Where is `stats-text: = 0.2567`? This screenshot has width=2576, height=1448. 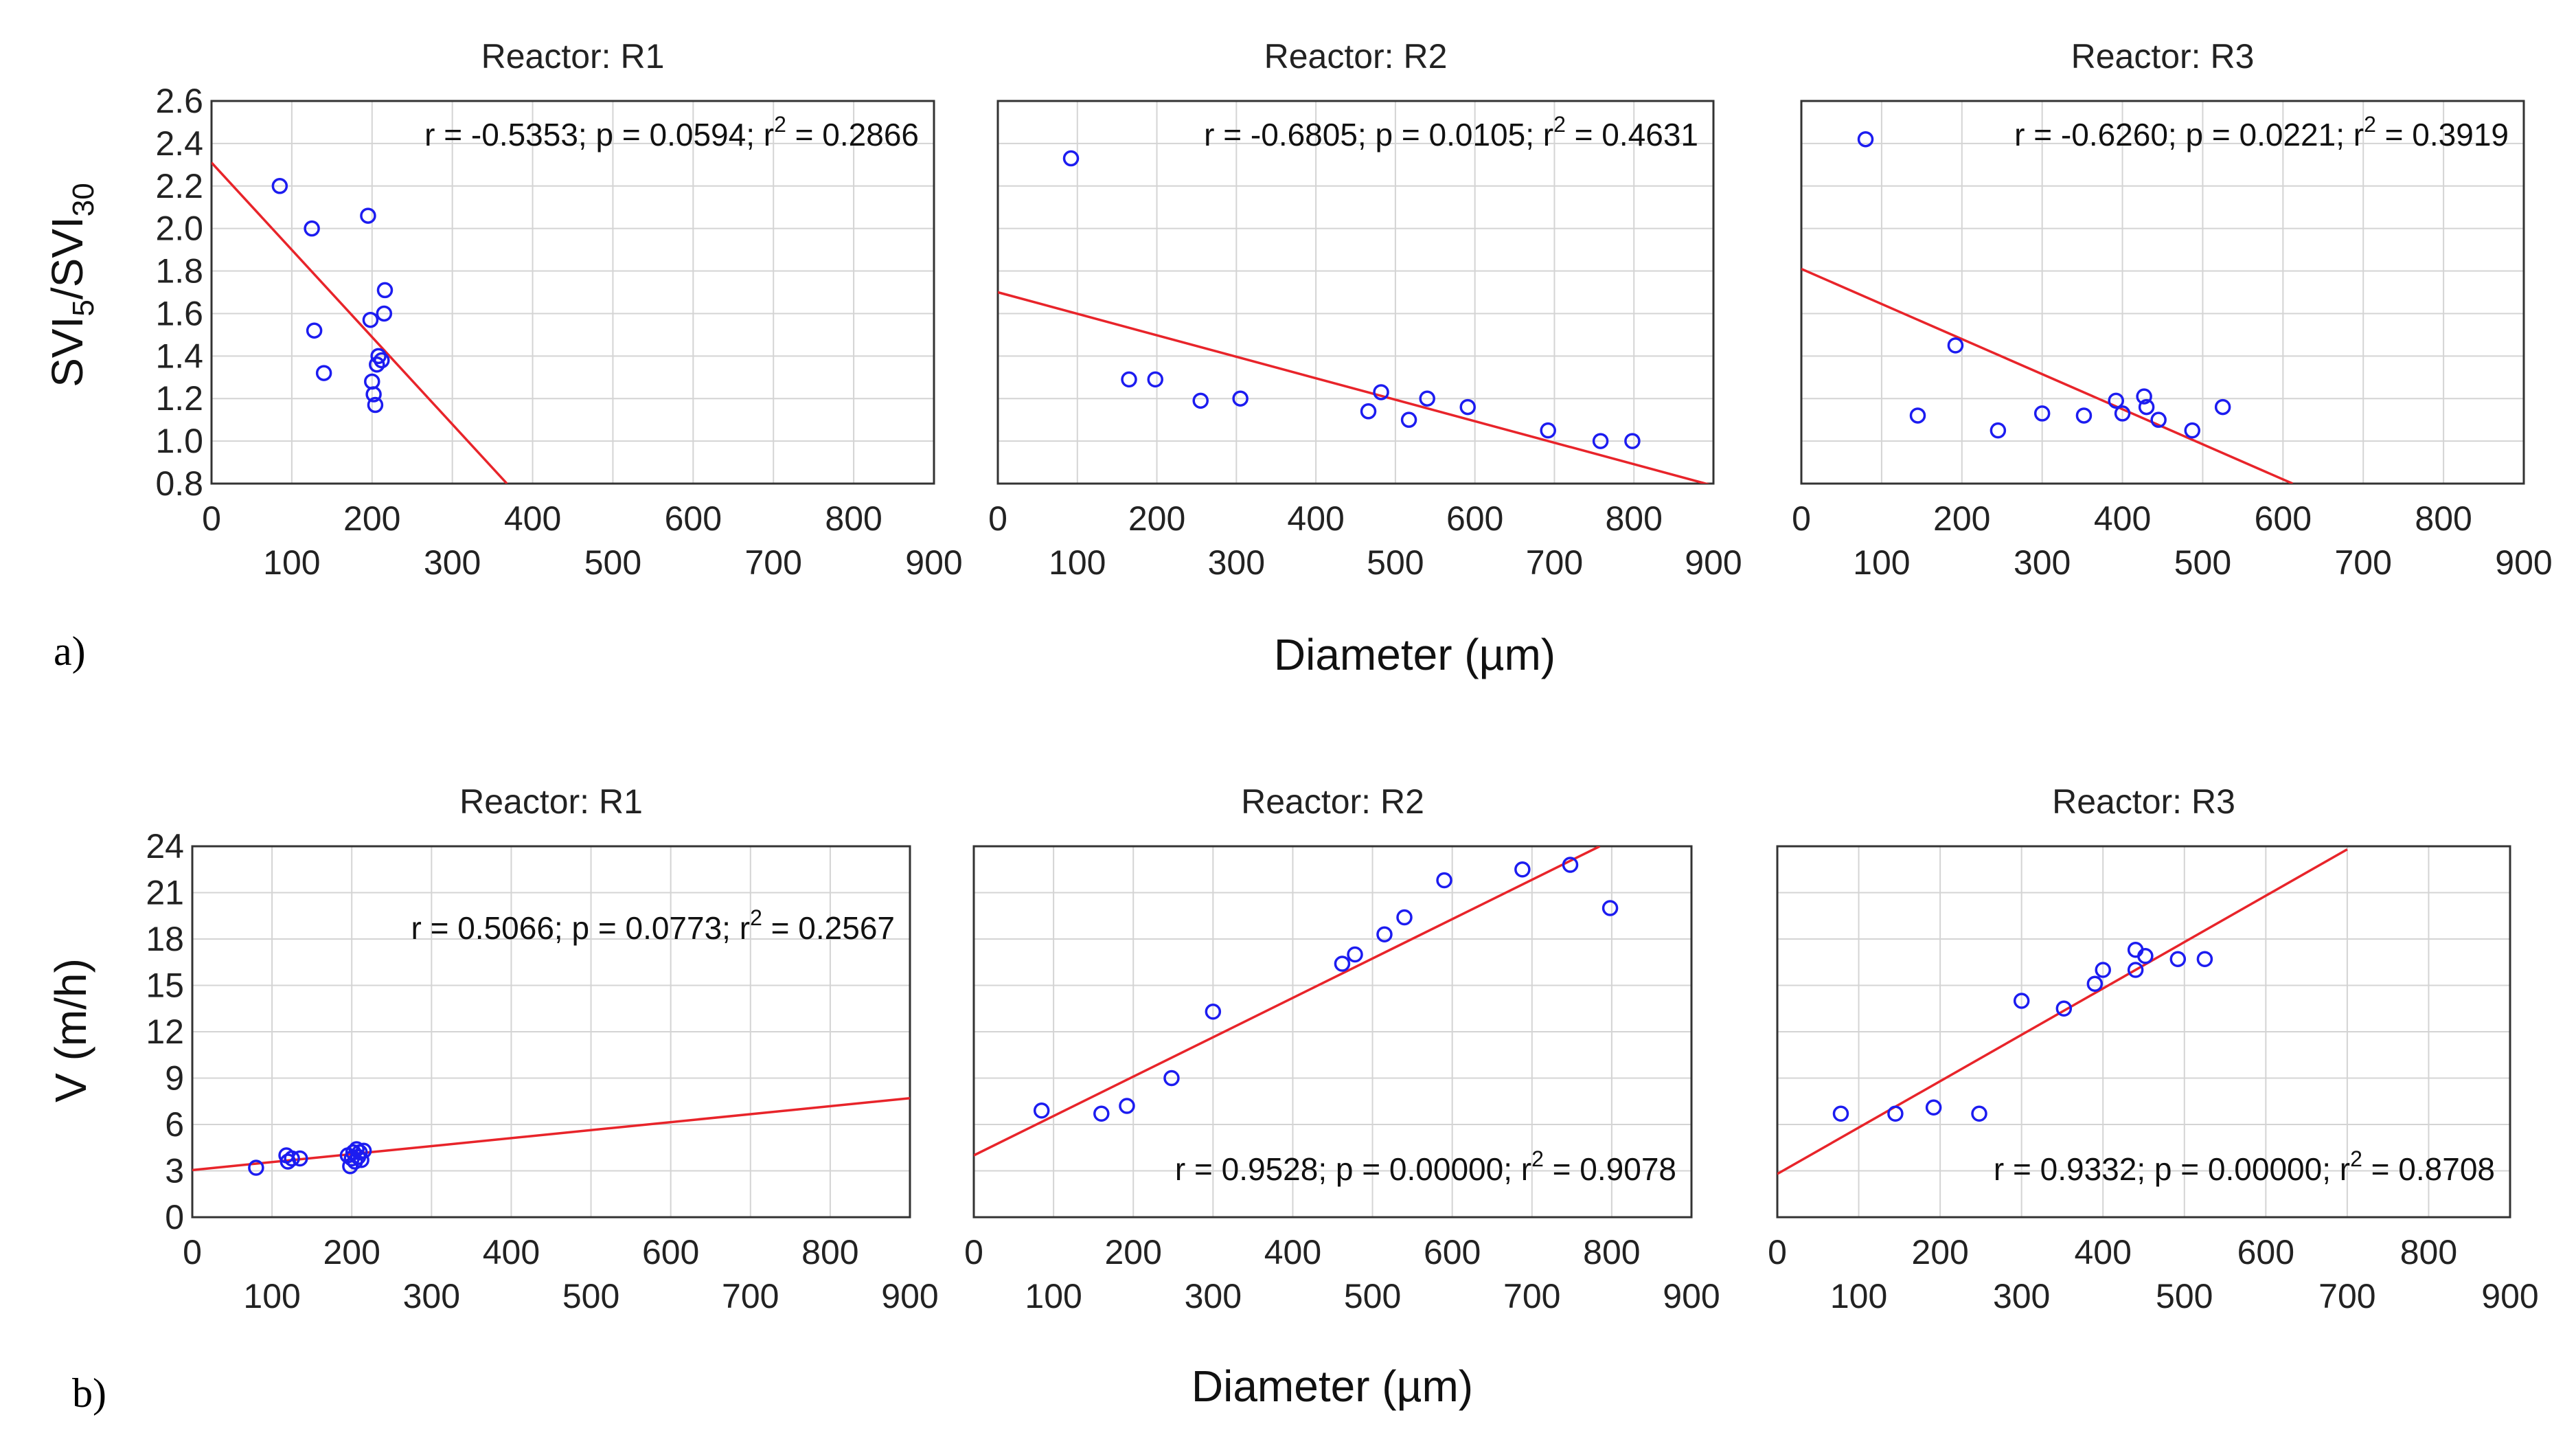
stats-text: = 0.2567 is located at coordinates (828, 928).